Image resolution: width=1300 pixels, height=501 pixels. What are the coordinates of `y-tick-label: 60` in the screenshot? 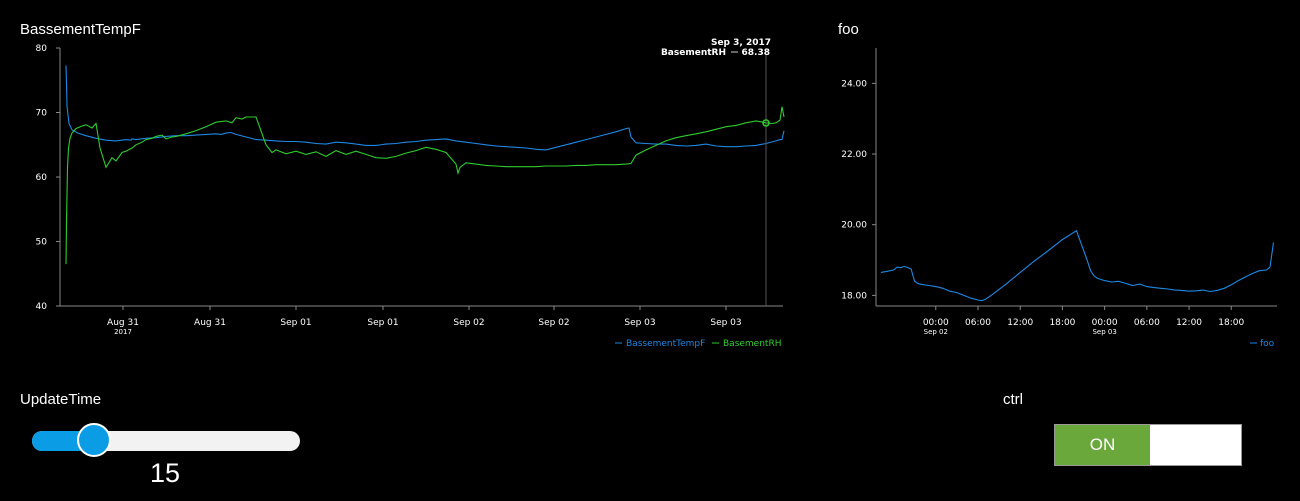 It's located at (42, 178).